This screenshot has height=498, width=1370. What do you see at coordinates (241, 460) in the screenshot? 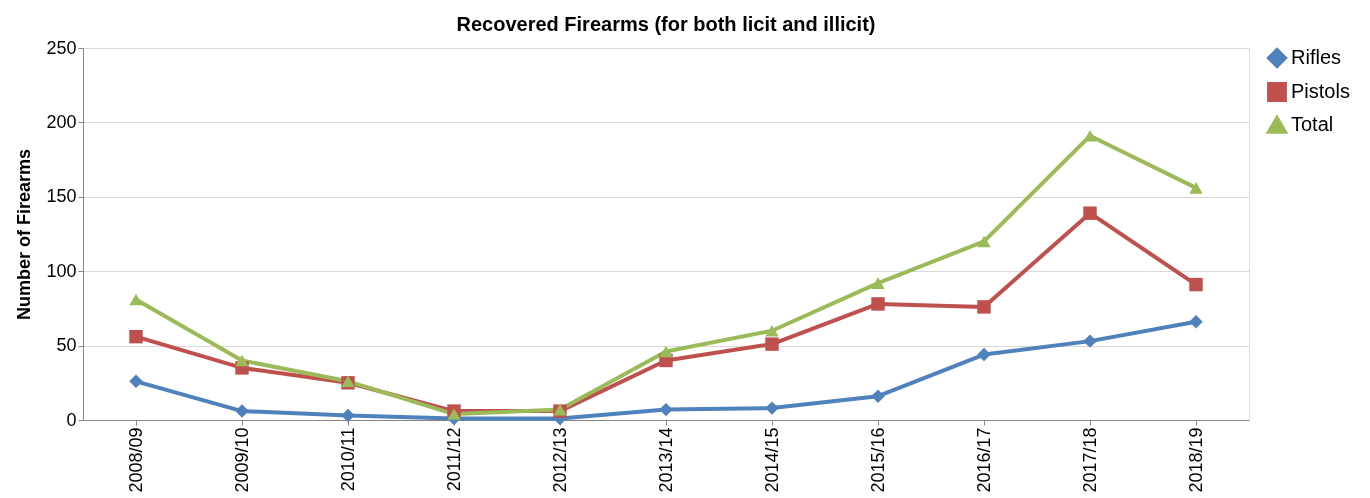
I see `x-tick-label: 2009/10` at bounding box center [241, 460].